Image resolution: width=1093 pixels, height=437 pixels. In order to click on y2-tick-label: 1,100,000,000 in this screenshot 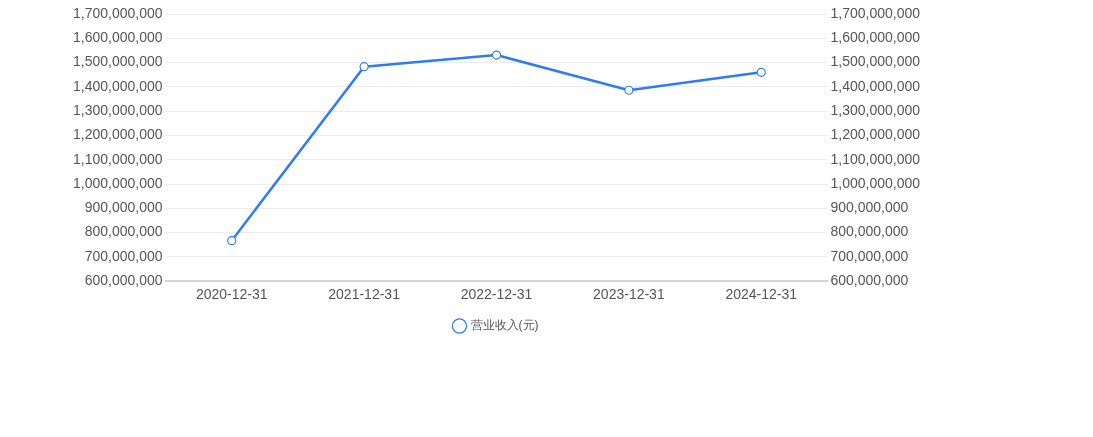, I will do `click(875, 158)`.